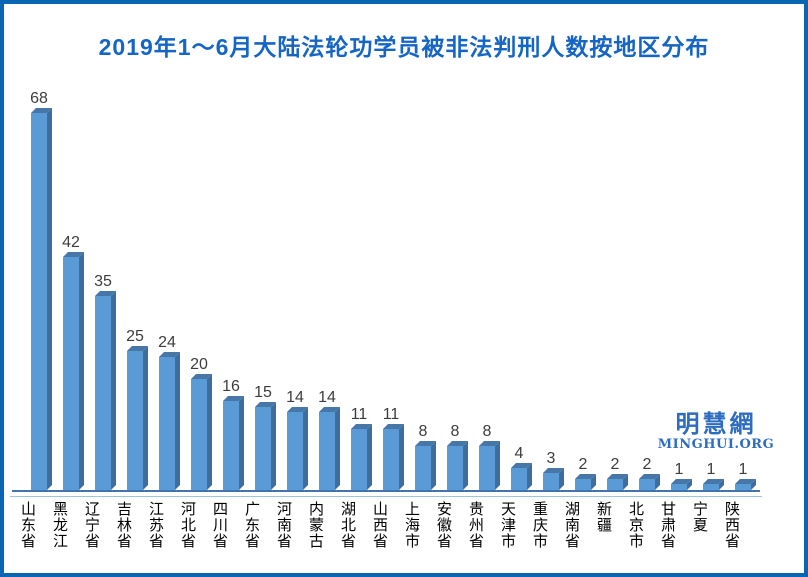 This screenshot has width=808, height=577. Describe the element at coordinates (361, 457) in the screenshot. I see `bar-湖北省` at that location.